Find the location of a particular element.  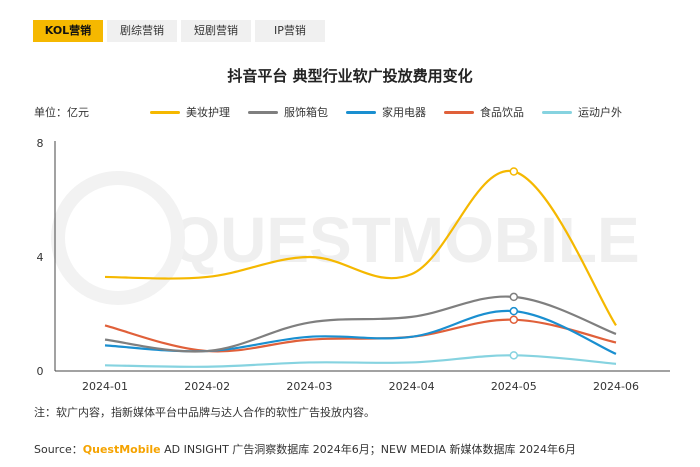

watermark-logo-icon is located at coordinates (118, 238).